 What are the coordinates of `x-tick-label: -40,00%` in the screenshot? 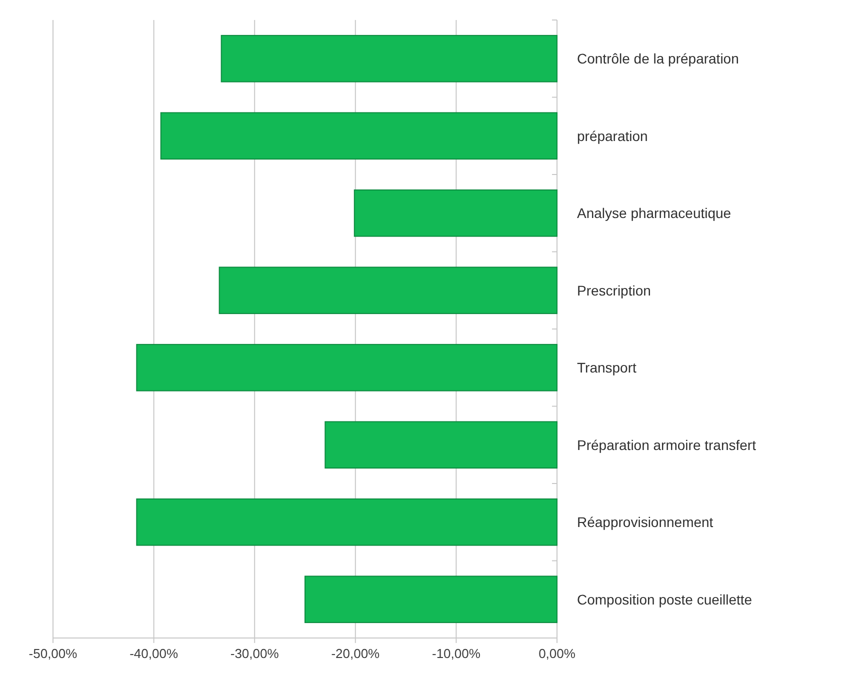 It's located at (154, 653).